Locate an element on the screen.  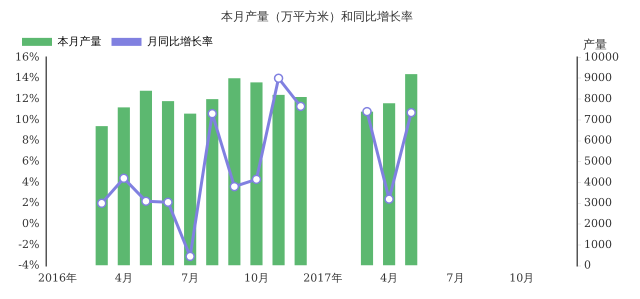
y-tick-label: -2% is located at coordinates (29, 244).